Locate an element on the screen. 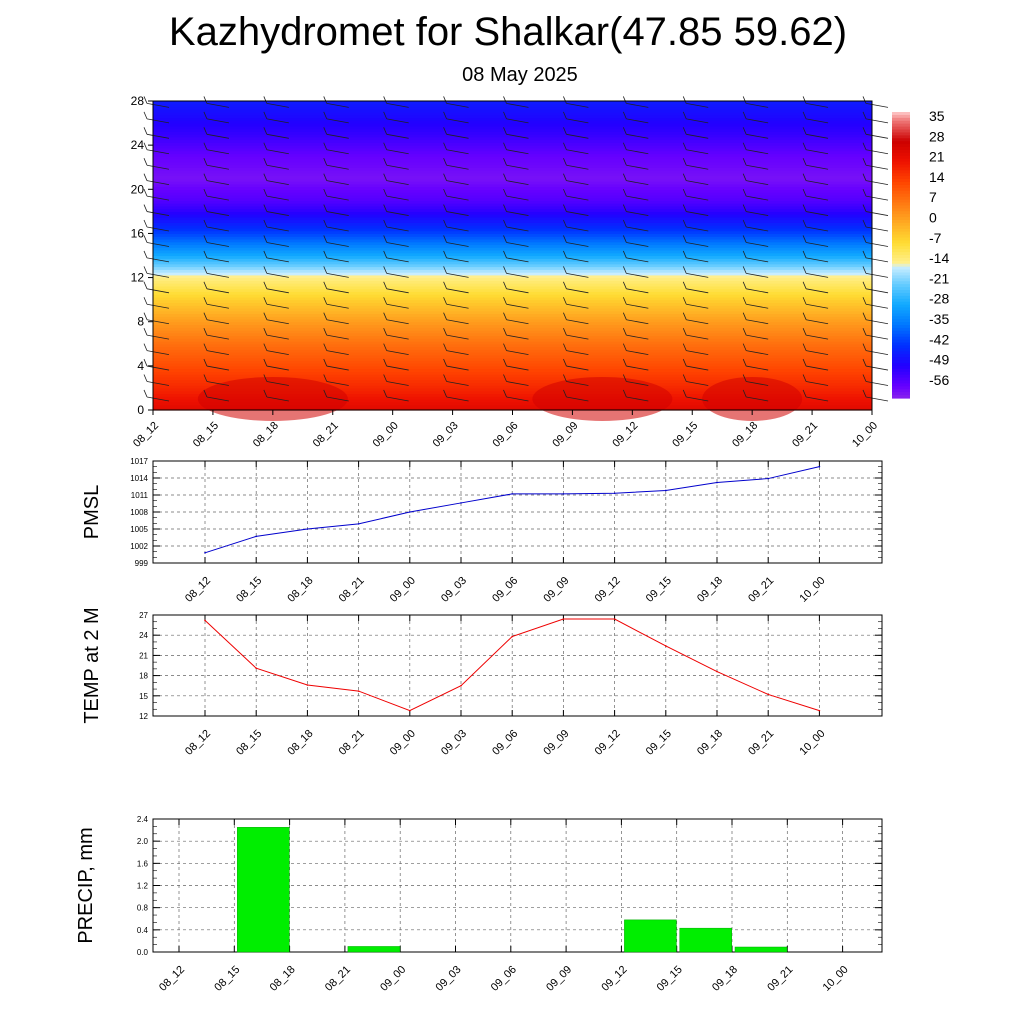 Image resolution: width=1024 pixels, height=1024 pixels. y-tick-label: 27 is located at coordinates (143, 615).